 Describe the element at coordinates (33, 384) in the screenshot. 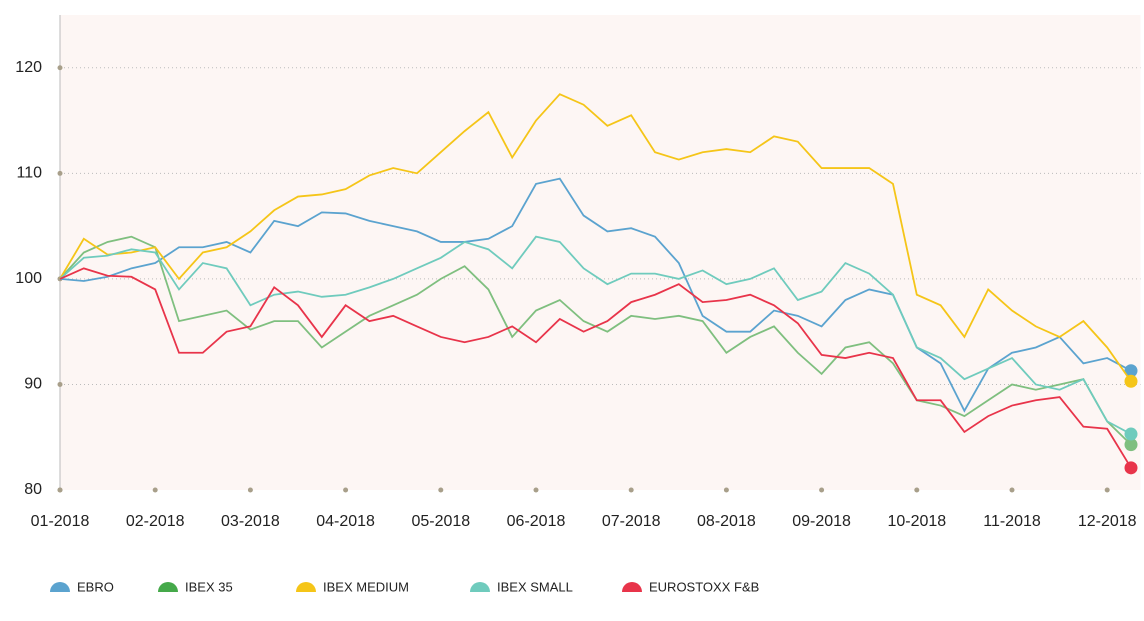

I see `y-tick-label: 90` at that location.